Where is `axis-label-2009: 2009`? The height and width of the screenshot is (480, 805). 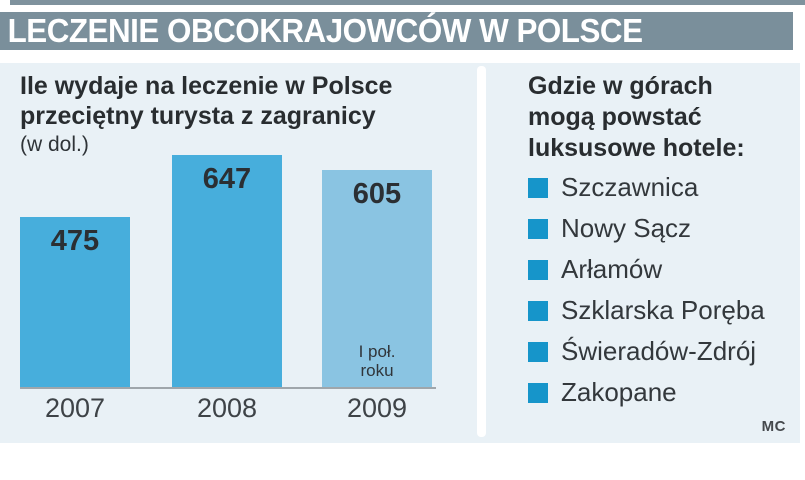 axis-label-2009: 2009 is located at coordinates (377, 408).